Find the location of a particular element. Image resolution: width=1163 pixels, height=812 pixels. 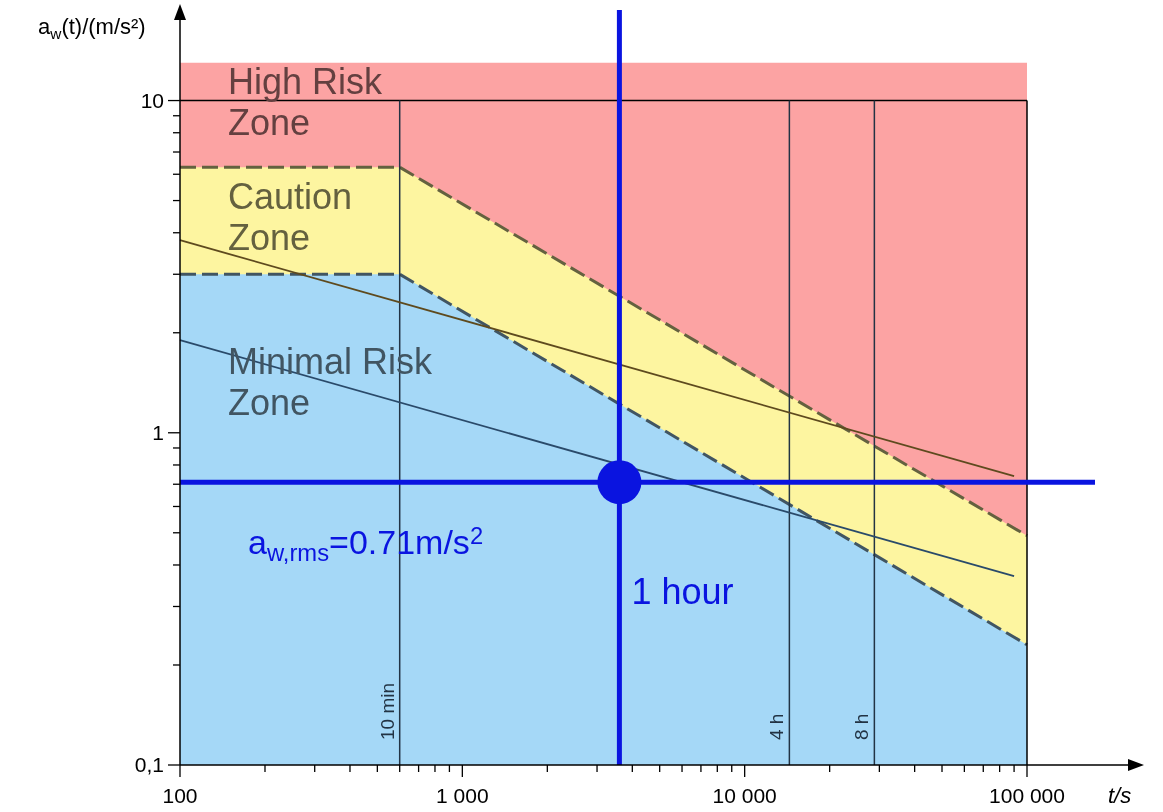

ref-line-label: 4 h is located at coordinates (777, 726).